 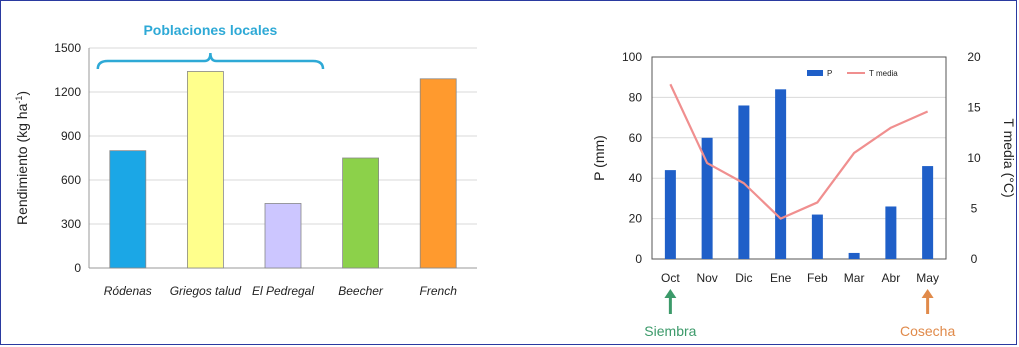 I want to click on legend-swatch-p, so click(x=815, y=73).